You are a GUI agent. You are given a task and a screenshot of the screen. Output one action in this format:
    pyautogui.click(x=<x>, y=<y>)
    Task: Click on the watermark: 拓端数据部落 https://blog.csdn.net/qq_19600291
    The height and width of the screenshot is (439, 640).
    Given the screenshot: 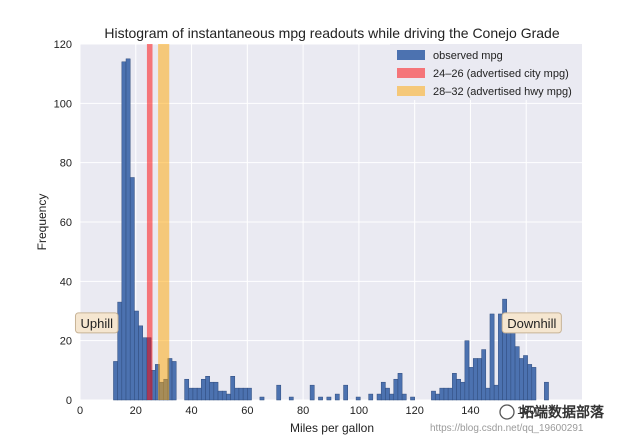 What is the action you would take?
    pyautogui.click(x=517, y=419)
    